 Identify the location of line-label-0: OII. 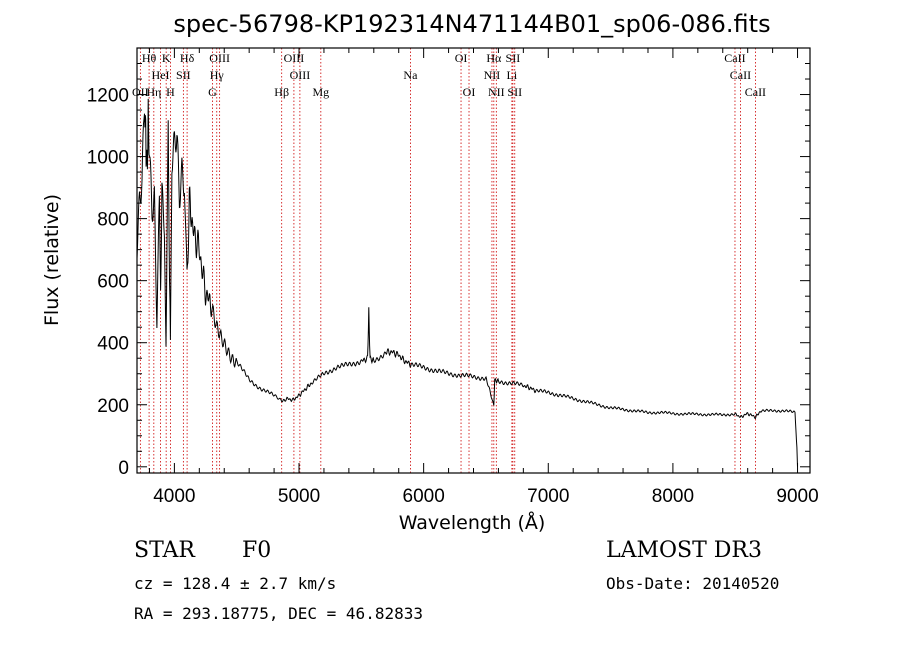
(140, 92).